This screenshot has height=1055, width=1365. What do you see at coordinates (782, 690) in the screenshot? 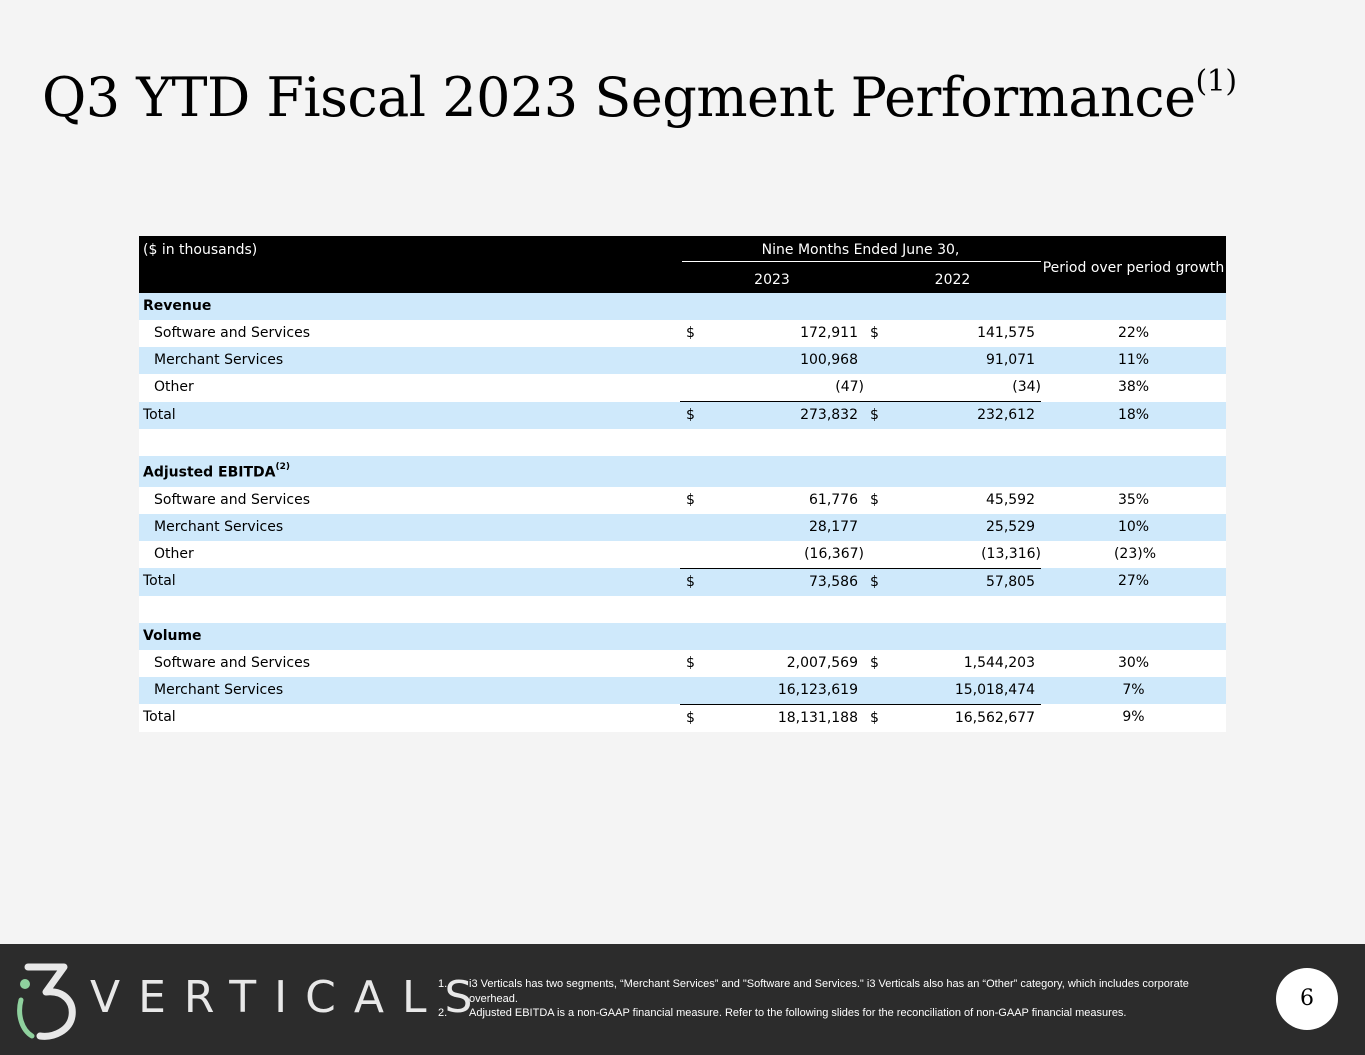
I see `value-2023: 16,123,619` at bounding box center [782, 690].